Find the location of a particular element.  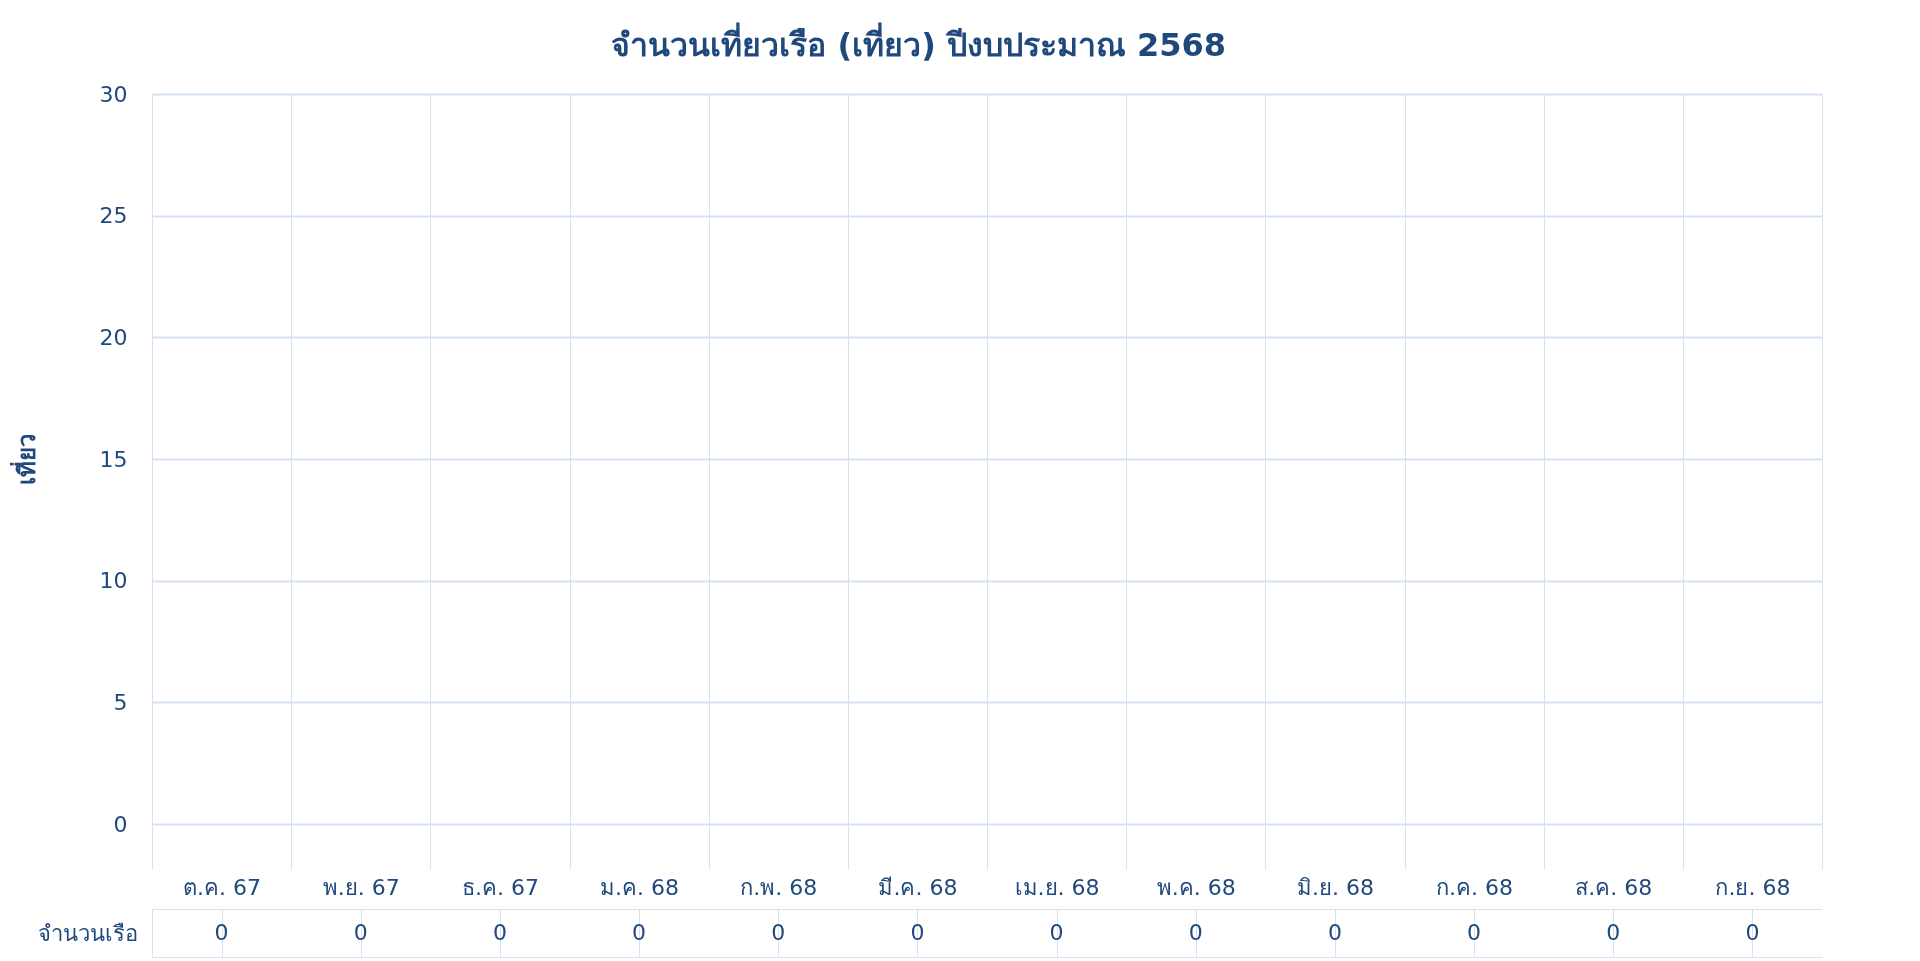

y-axis-title: เที่ยว is located at coordinates (24, 459).